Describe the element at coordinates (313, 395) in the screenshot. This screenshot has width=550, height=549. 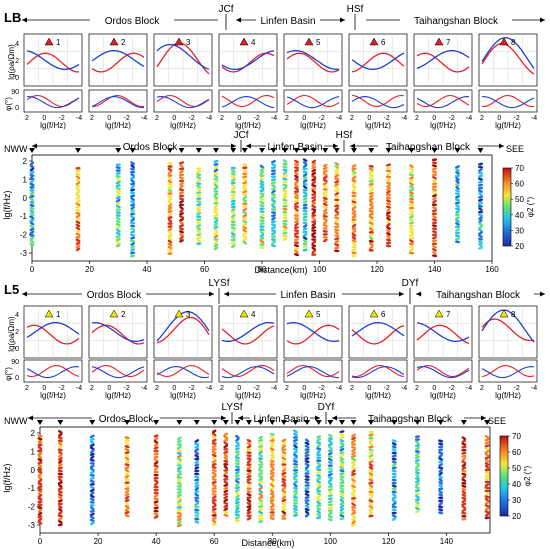
I see `freq-axis-label: lg(f/Hz)` at that location.